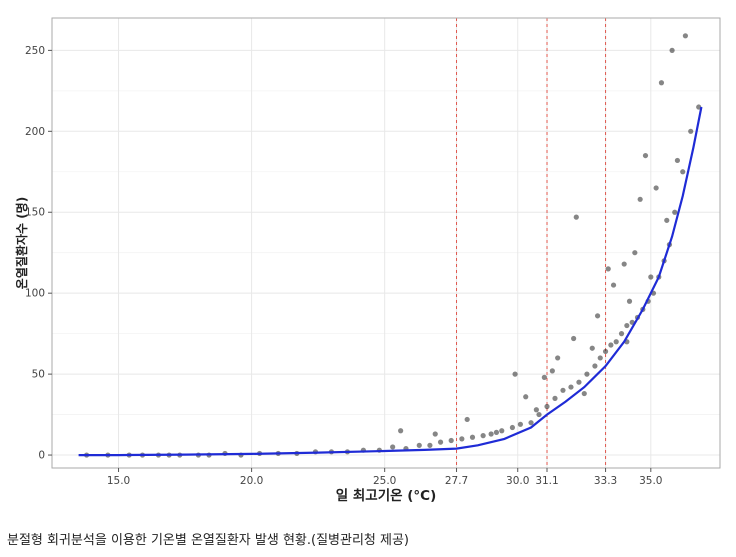 The height and width of the screenshot is (557, 736). Describe the element at coordinates (21, 243) in the screenshot. I see `y-axis-label: 온열질환자수 (명)` at that location.